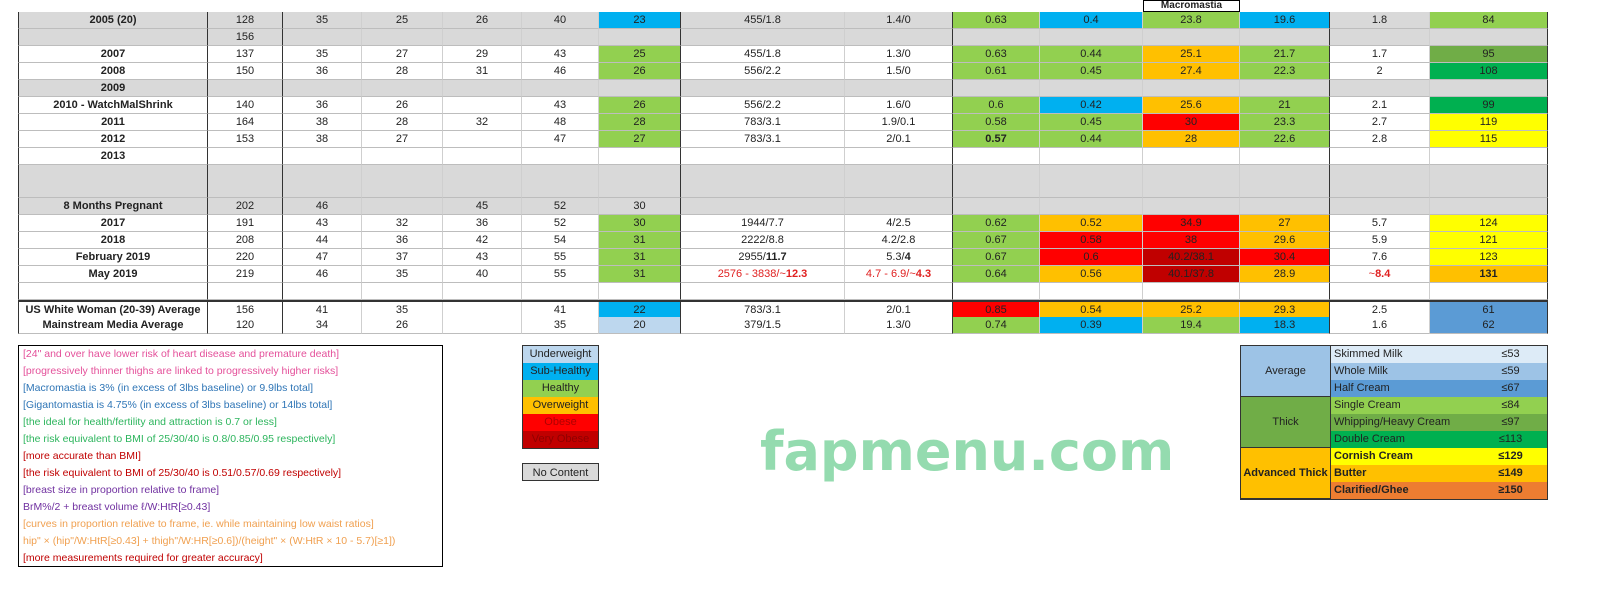  What do you see at coordinates (1284, 122) in the screenshot?
I see `cell-value: 23.3` at bounding box center [1284, 122].